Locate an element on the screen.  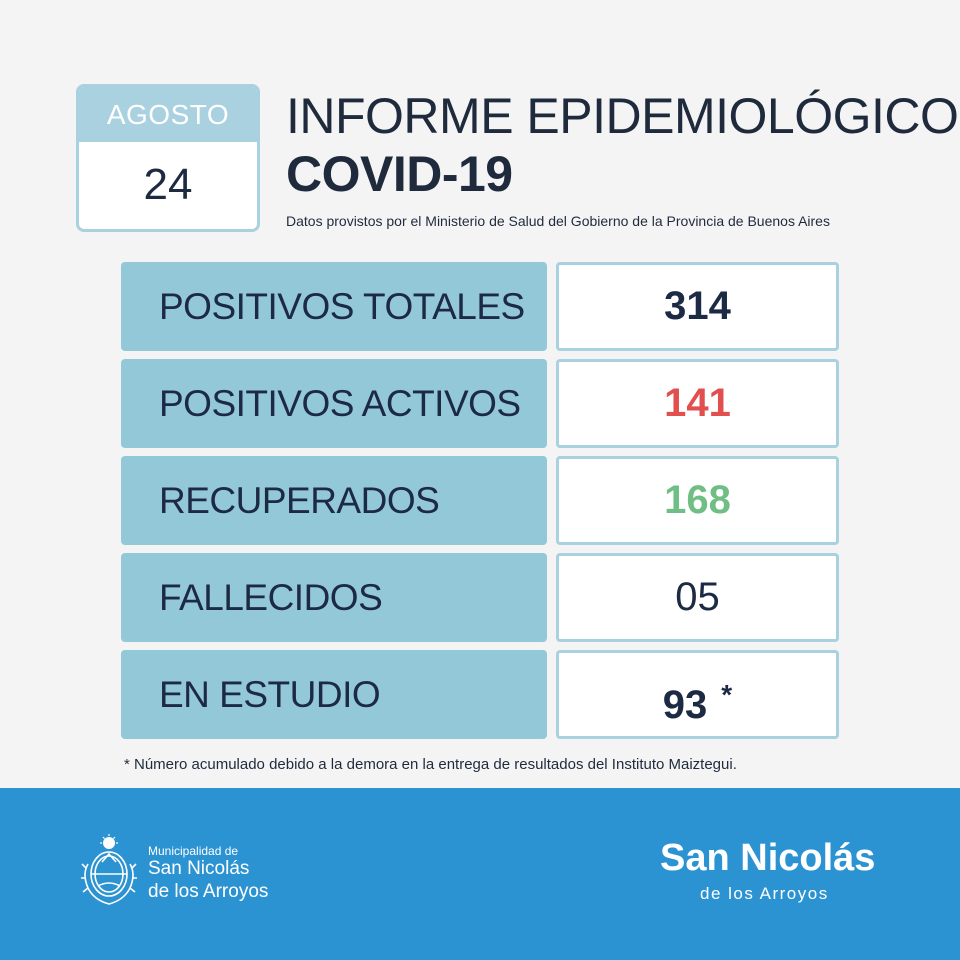
stat-value-box: 141 is located at coordinates (697, 403).